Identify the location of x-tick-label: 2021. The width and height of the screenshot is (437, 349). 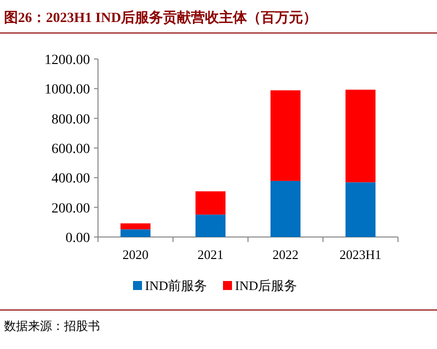
(211, 254).